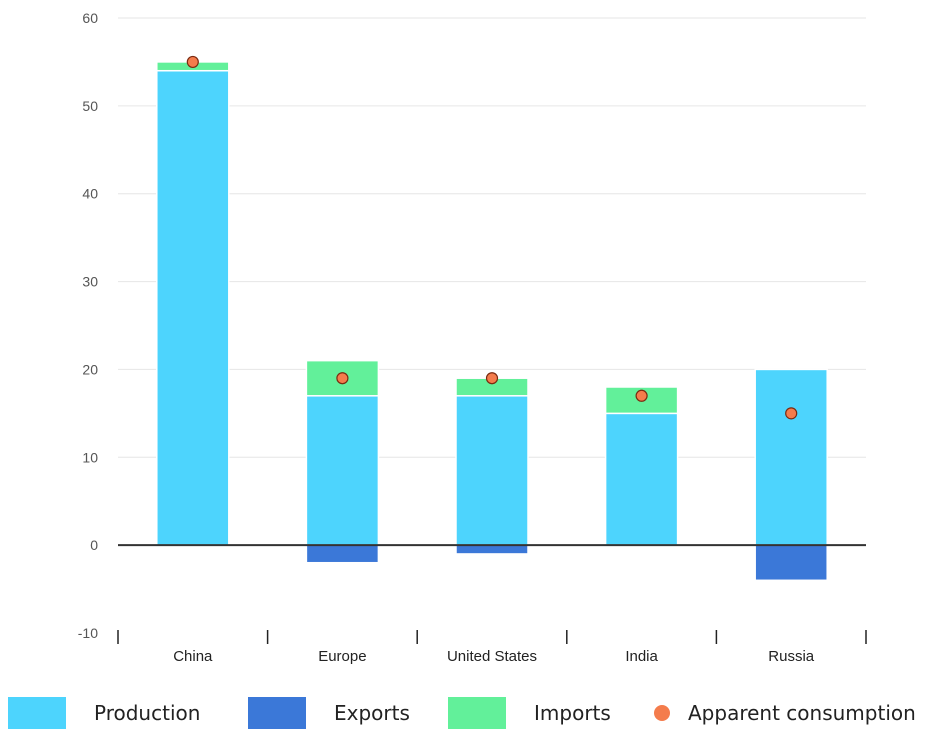 This screenshot has width=947, height=730. What do you see at coordinates (90, 18) in the screenshot?
I see `y-tick-label: 60` at bounding box center [90, 18].